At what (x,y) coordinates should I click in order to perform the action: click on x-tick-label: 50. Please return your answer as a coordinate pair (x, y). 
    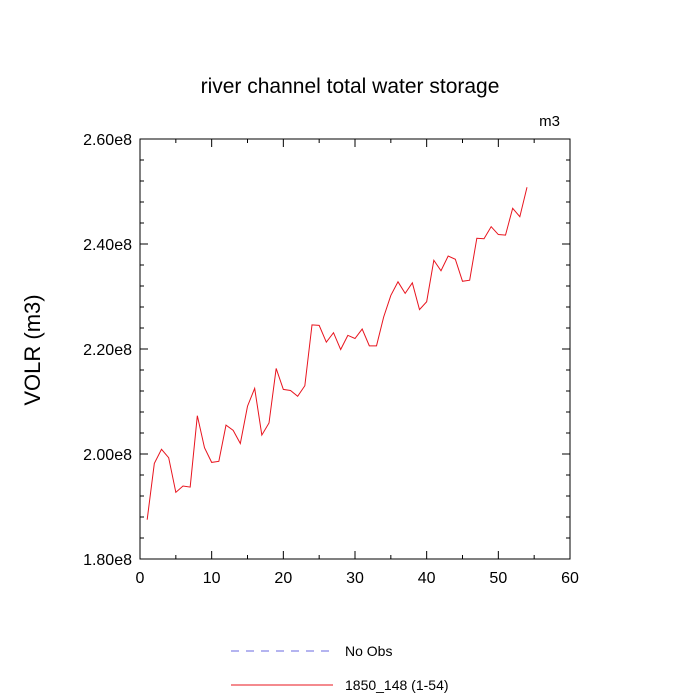
    Looking at the image, I should click on (498, 578).